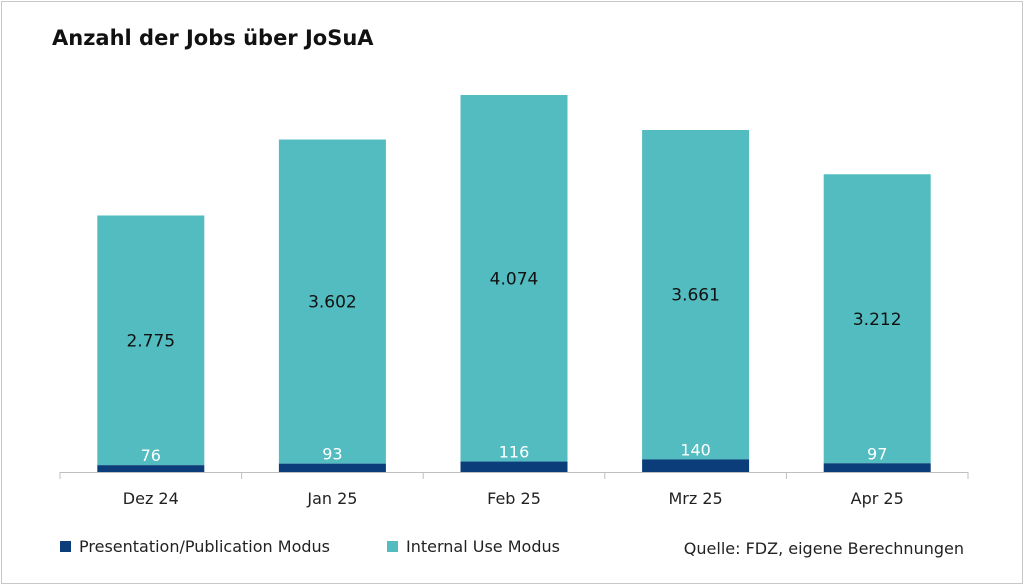 Image resolution: width=1024 pixels, height=585 pixels. What do you see at coordinates (151, 498) in the screenshot?
I see `x-tick-label: Dez 24` at bounding box center [151, 498].